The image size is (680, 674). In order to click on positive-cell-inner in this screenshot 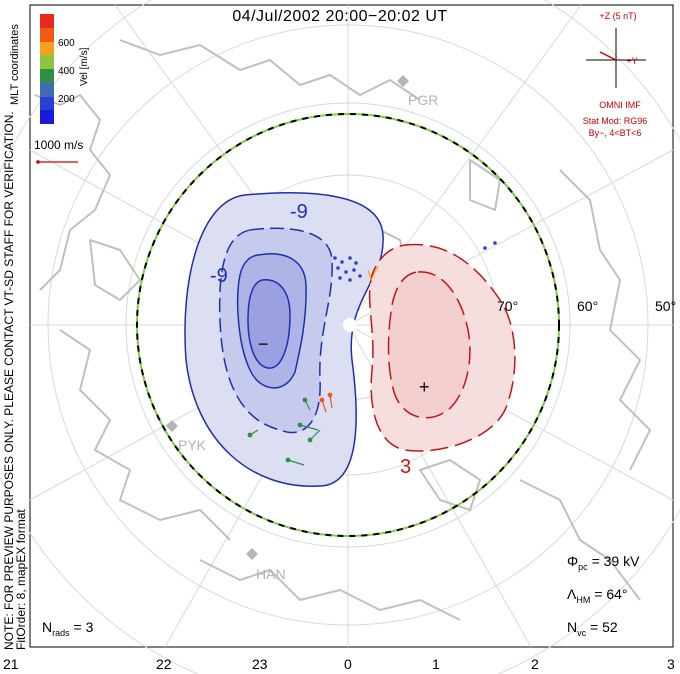, I will do `click(429, 345)`.